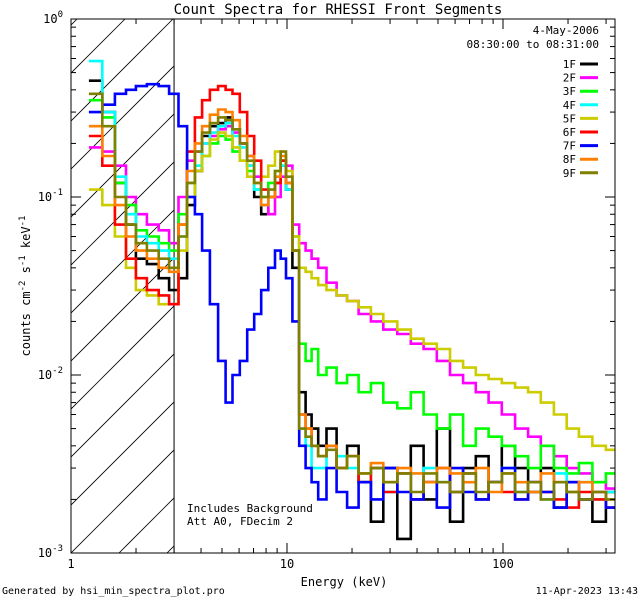  What do you see at coordinates (287, 564) in the screenshot?
I see `x-tick-label: 10` at bounding box center [287, 564].